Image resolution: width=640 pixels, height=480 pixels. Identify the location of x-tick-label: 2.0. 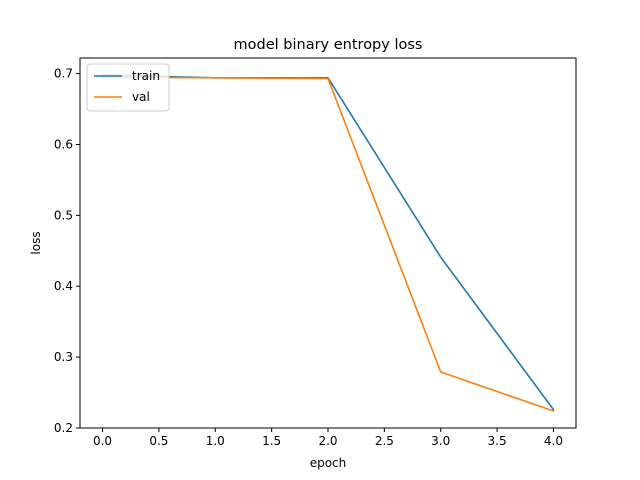
(327, 441).